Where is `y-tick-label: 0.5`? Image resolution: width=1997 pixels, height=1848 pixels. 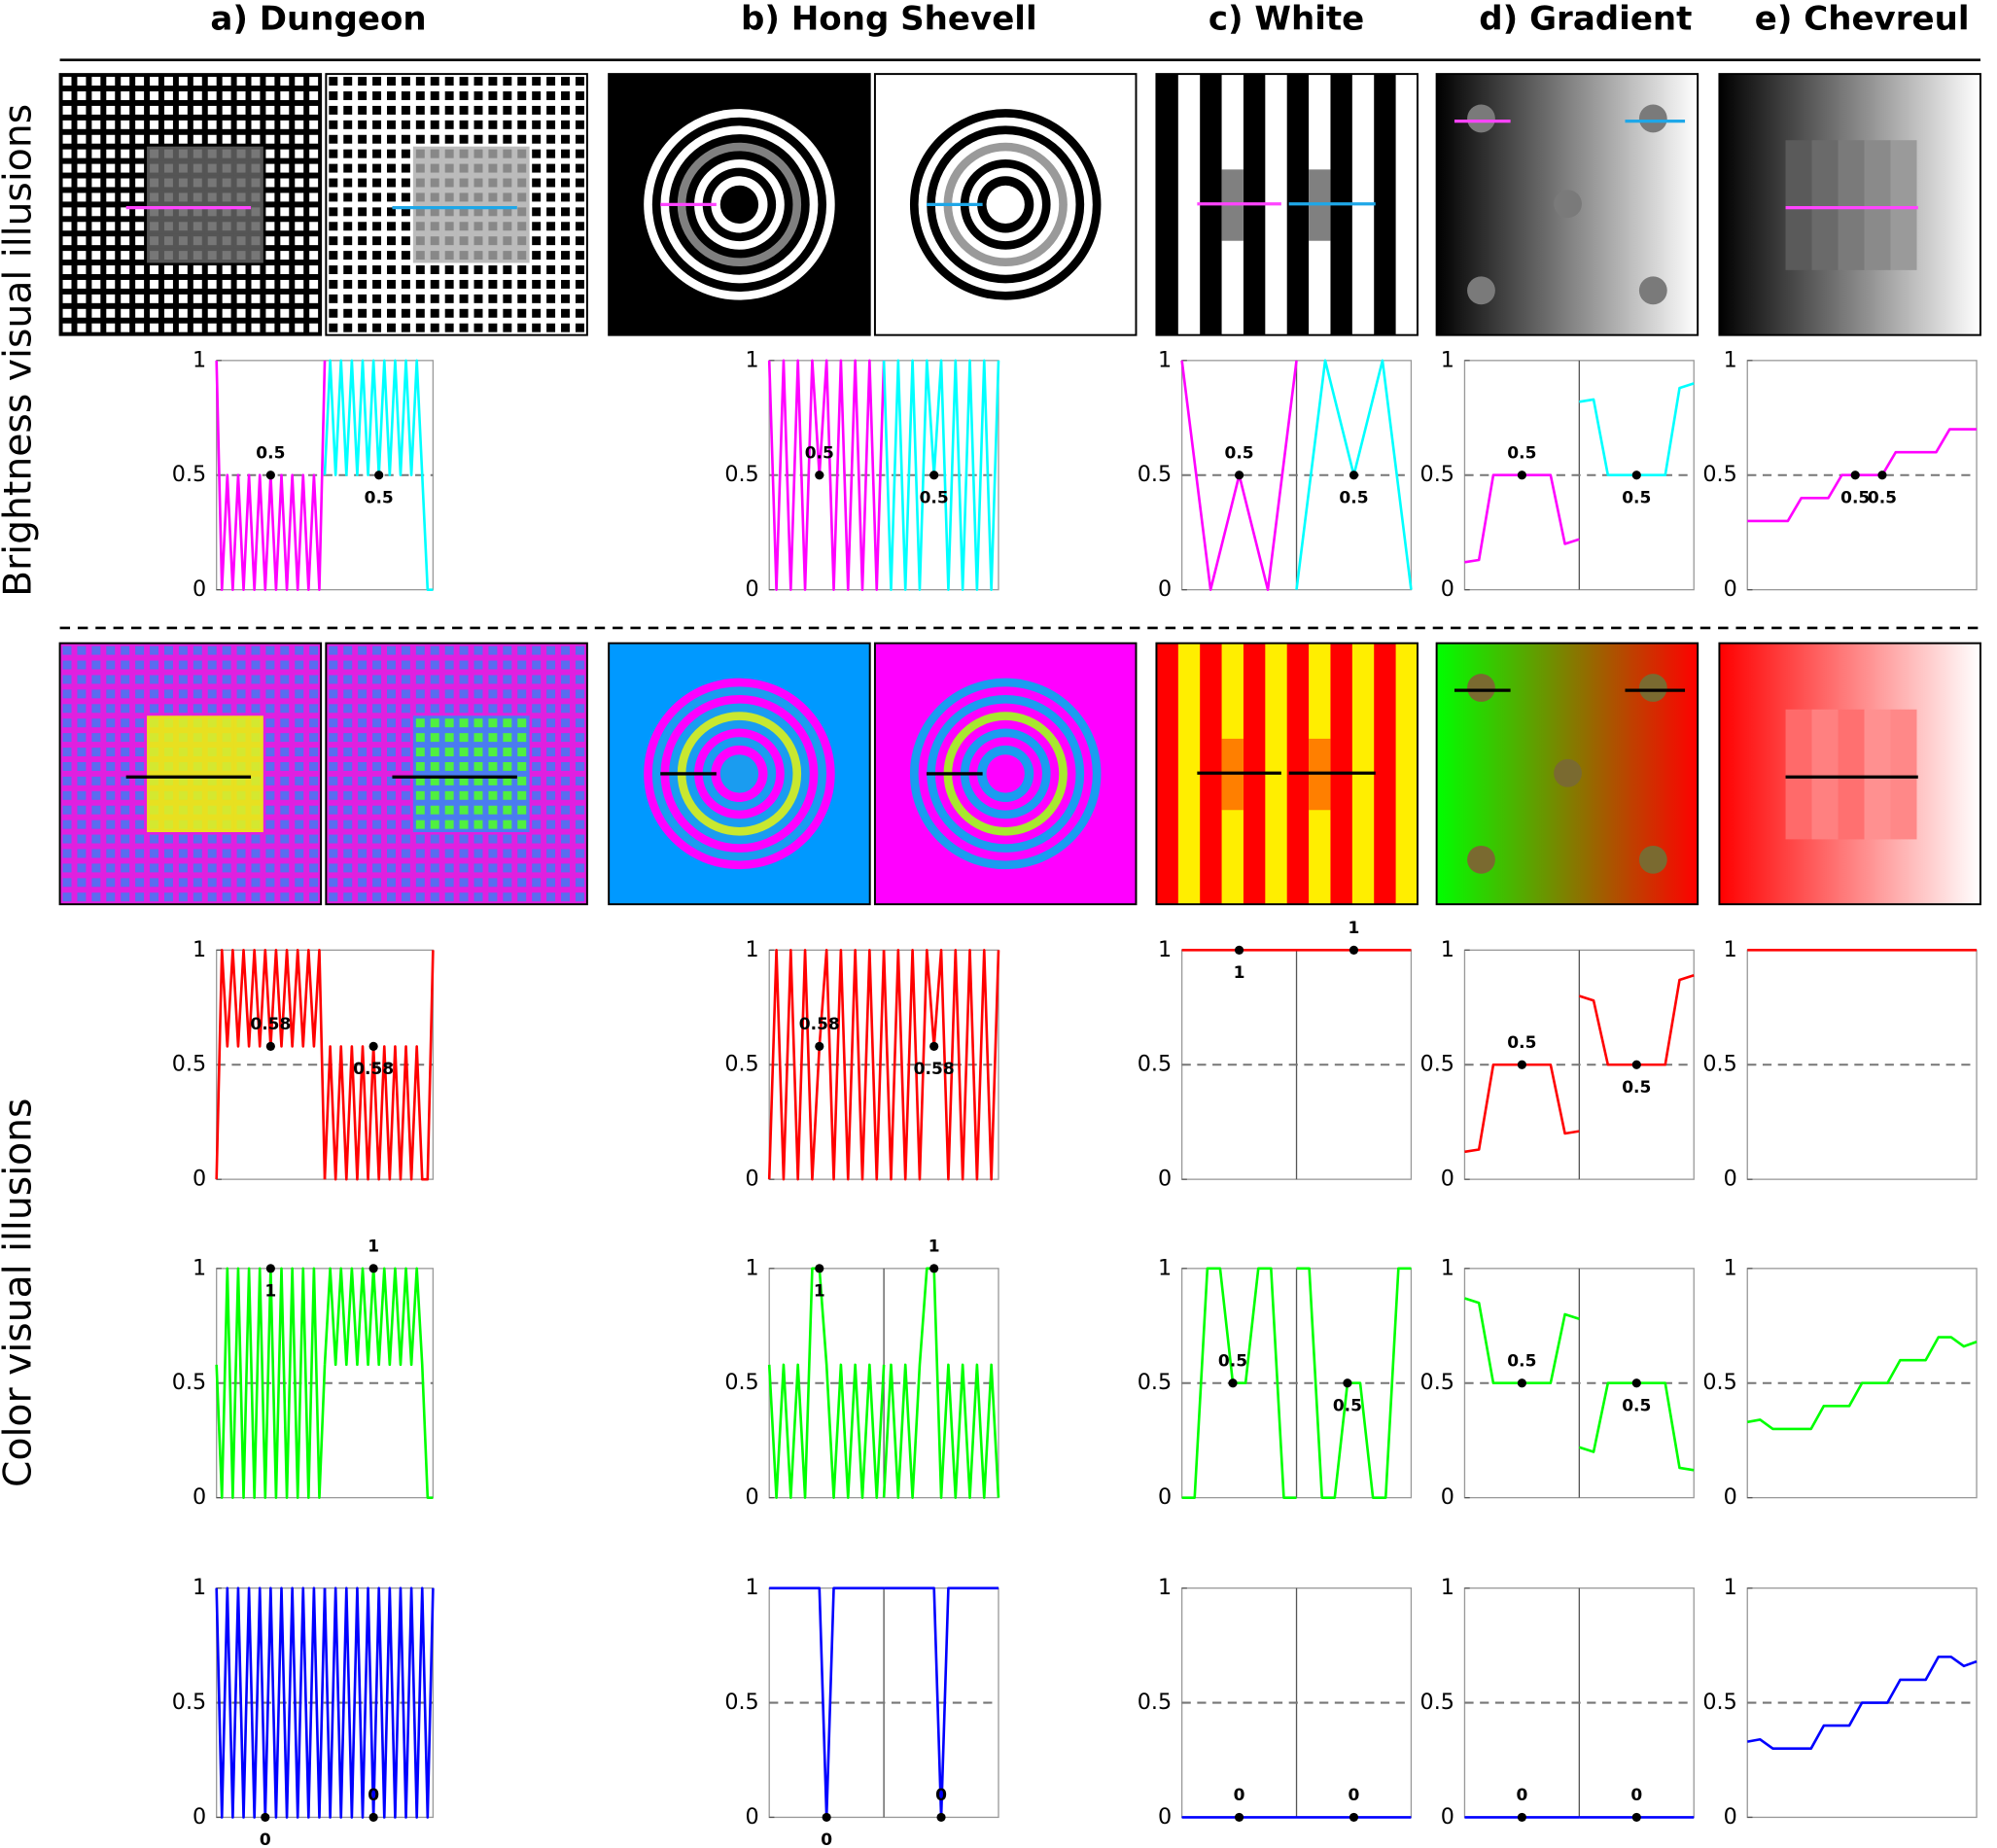 y-tick-label: 0.5 is located at coordinates (741, 1382).